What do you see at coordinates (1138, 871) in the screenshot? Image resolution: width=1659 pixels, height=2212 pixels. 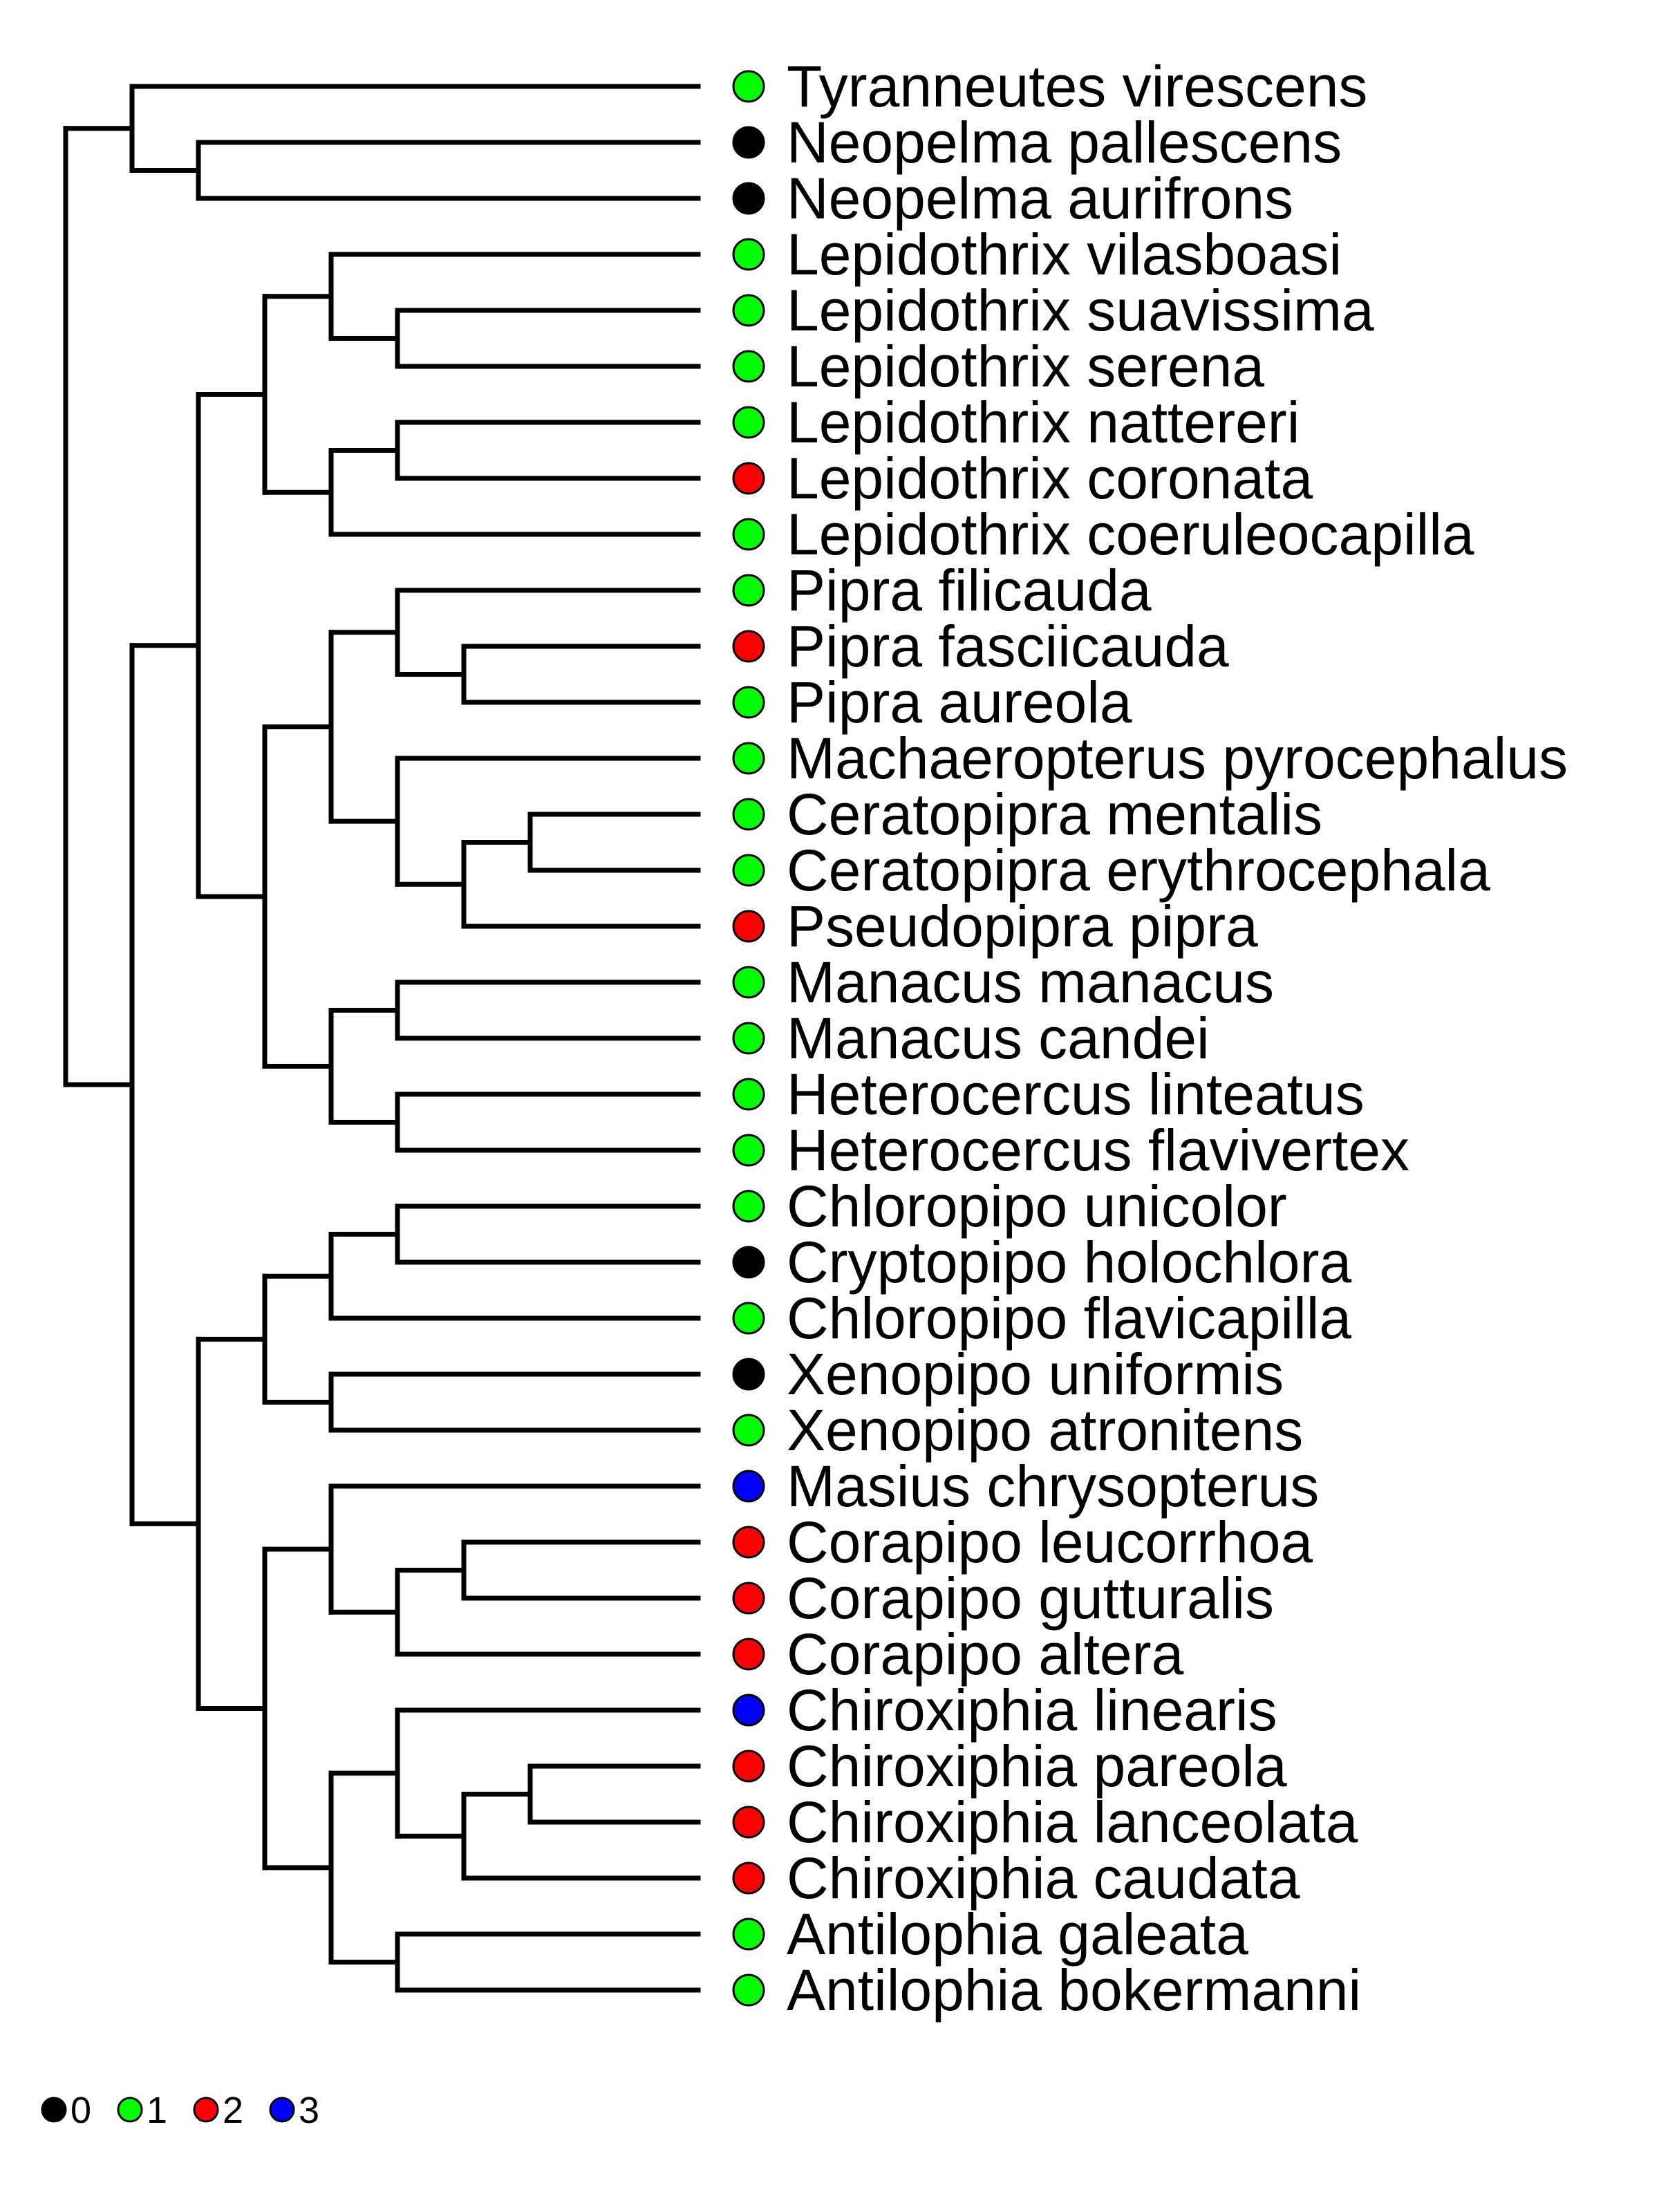 I see `tip-label: Ceratopipra erythrocephala` at bounding box center [1138, 871].